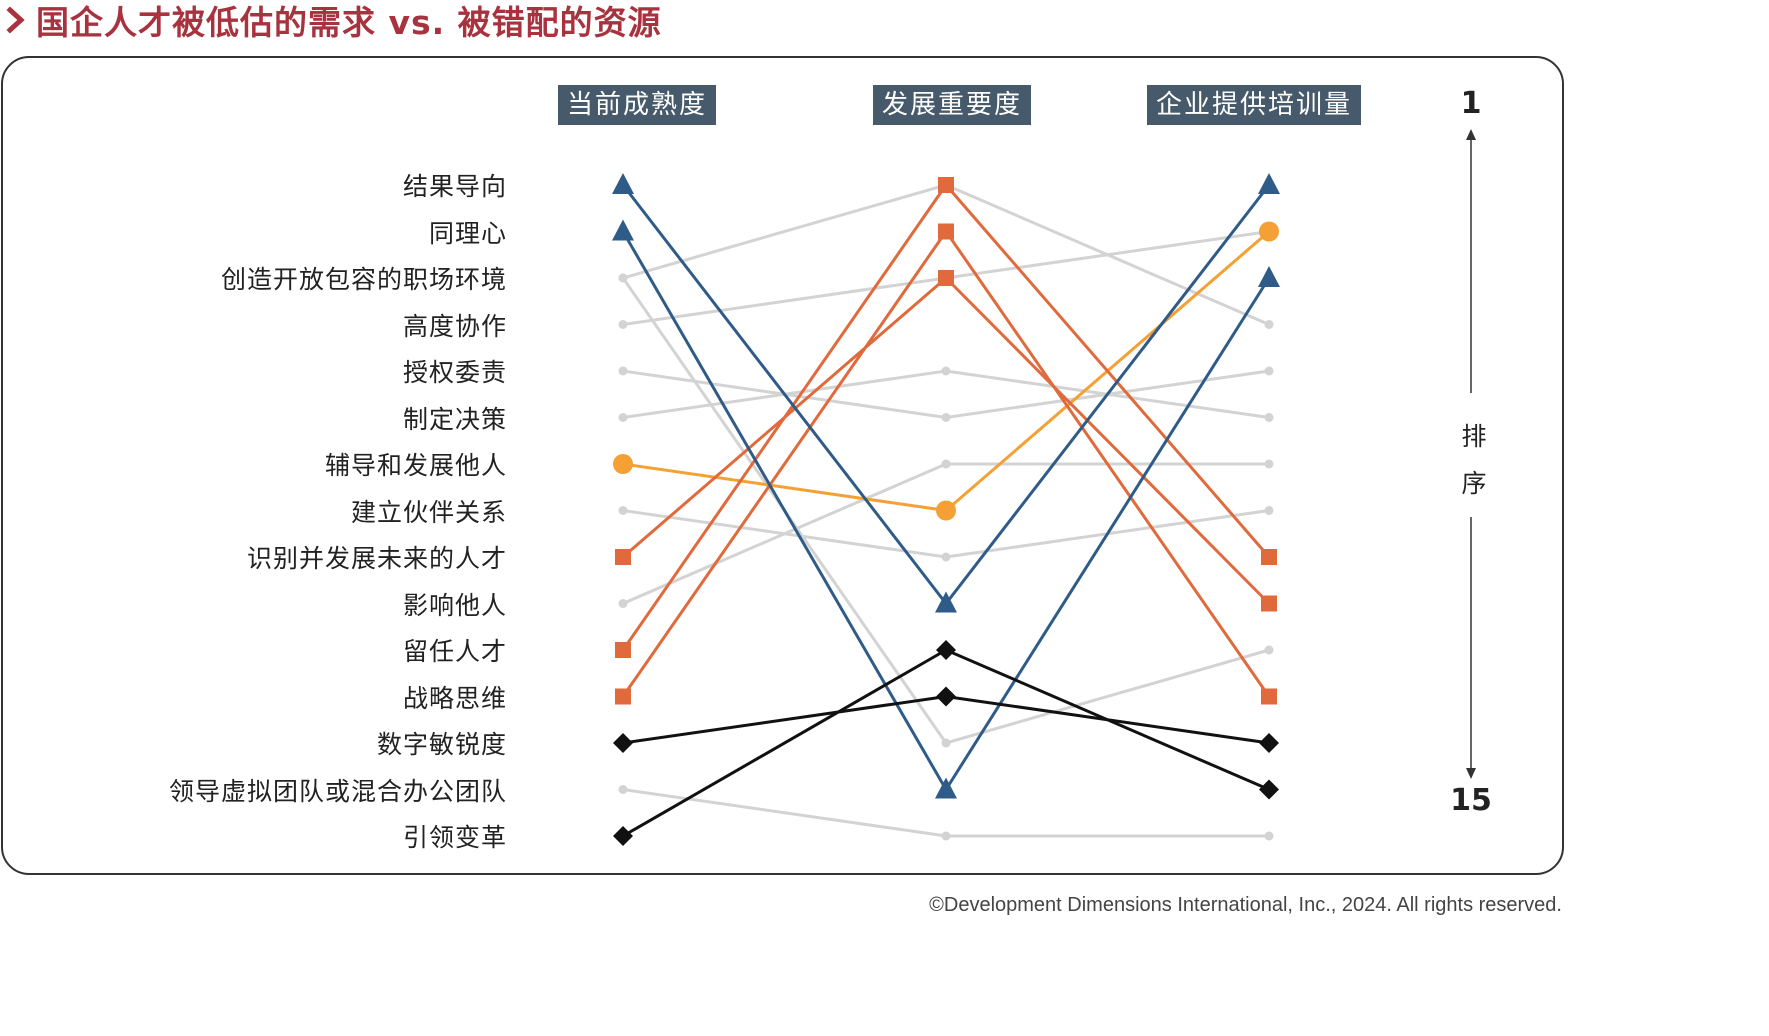 The height and width of the screenshot is (1036, 1769). I want to click on row-label: 战略思维, so click(454, 698).